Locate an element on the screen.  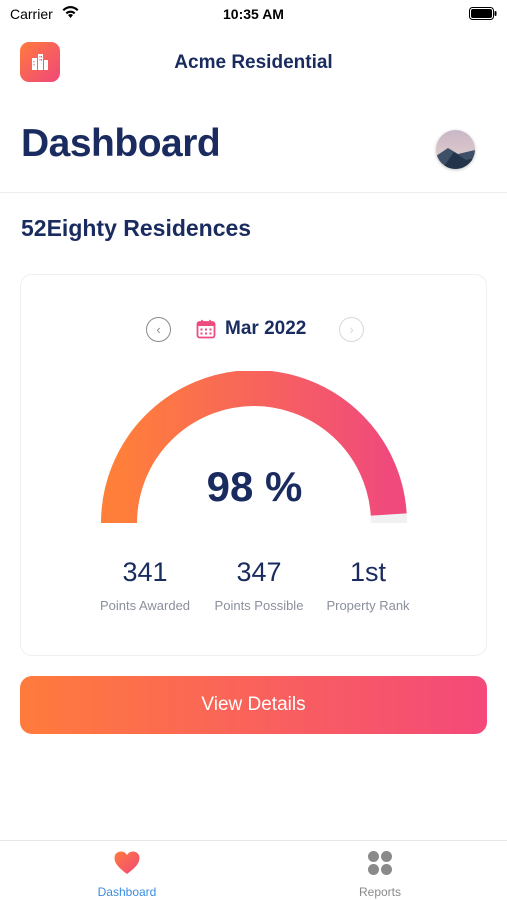
next-month-button: › is located at coordinates (351, 329).